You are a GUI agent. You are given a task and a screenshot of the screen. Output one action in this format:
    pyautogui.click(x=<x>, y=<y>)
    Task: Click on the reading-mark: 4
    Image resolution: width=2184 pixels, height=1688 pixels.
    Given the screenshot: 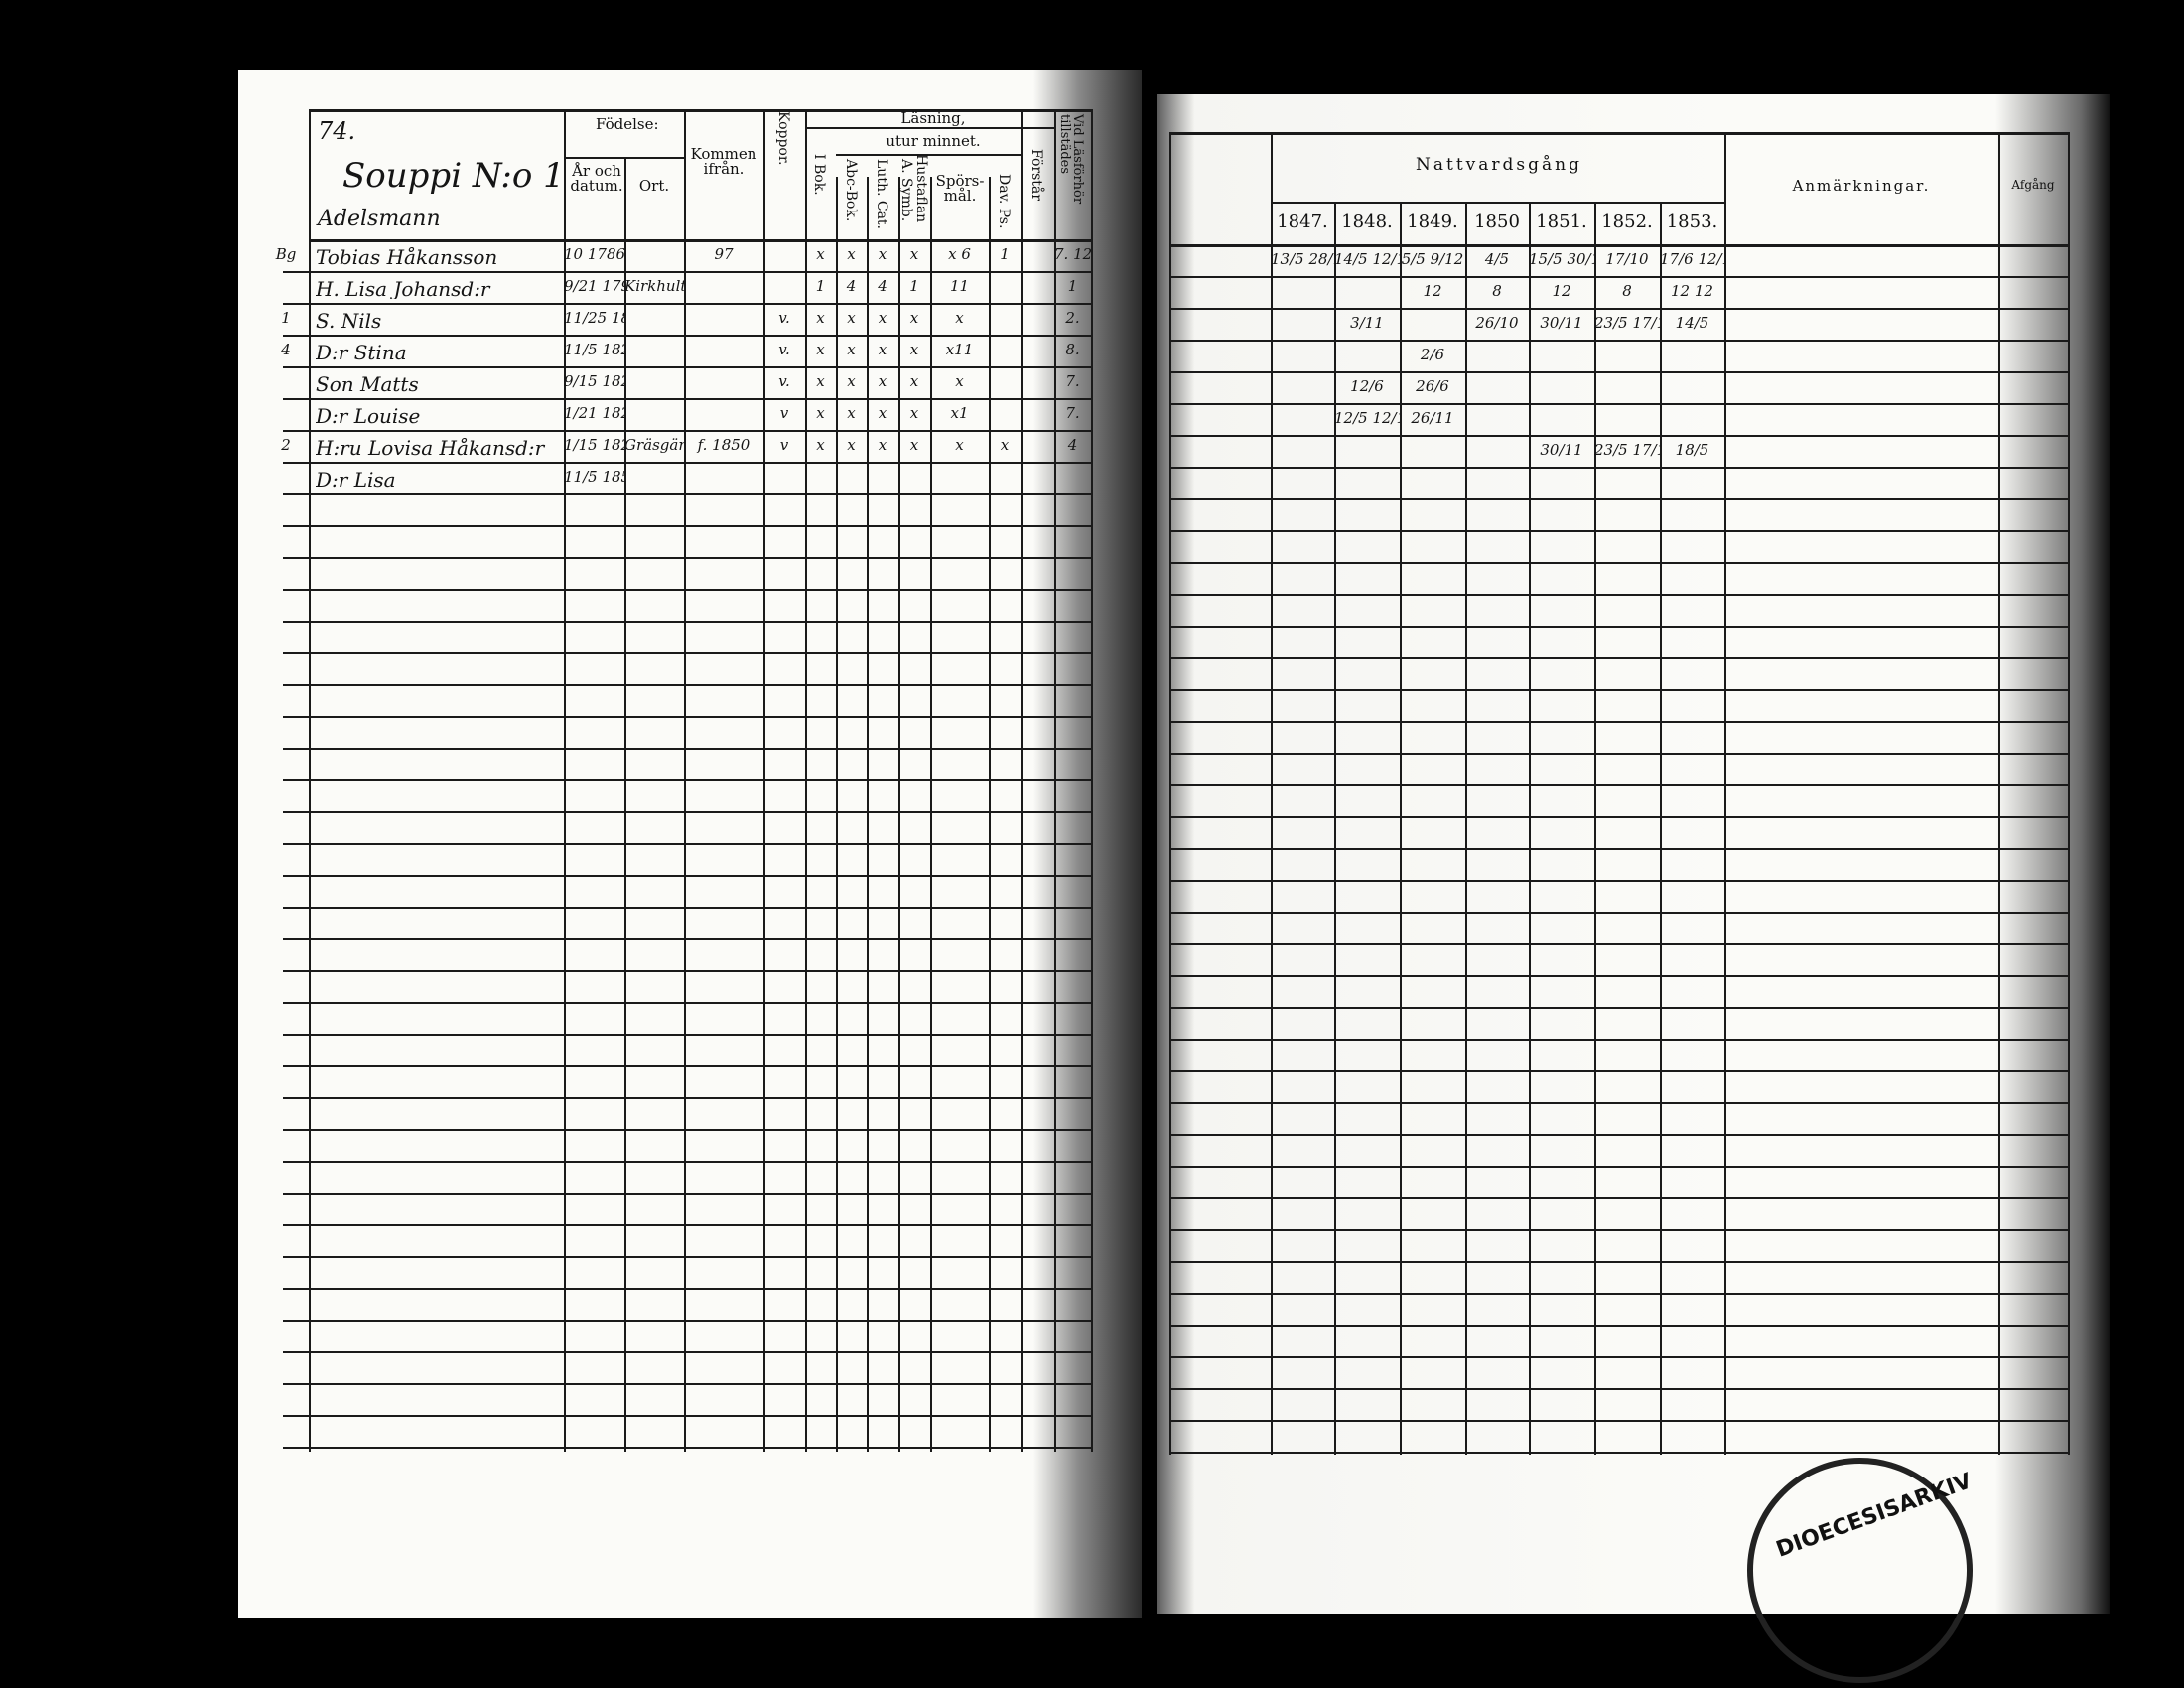 What is the action you would take?
    pyautogui.click(x=851, y=286)
    